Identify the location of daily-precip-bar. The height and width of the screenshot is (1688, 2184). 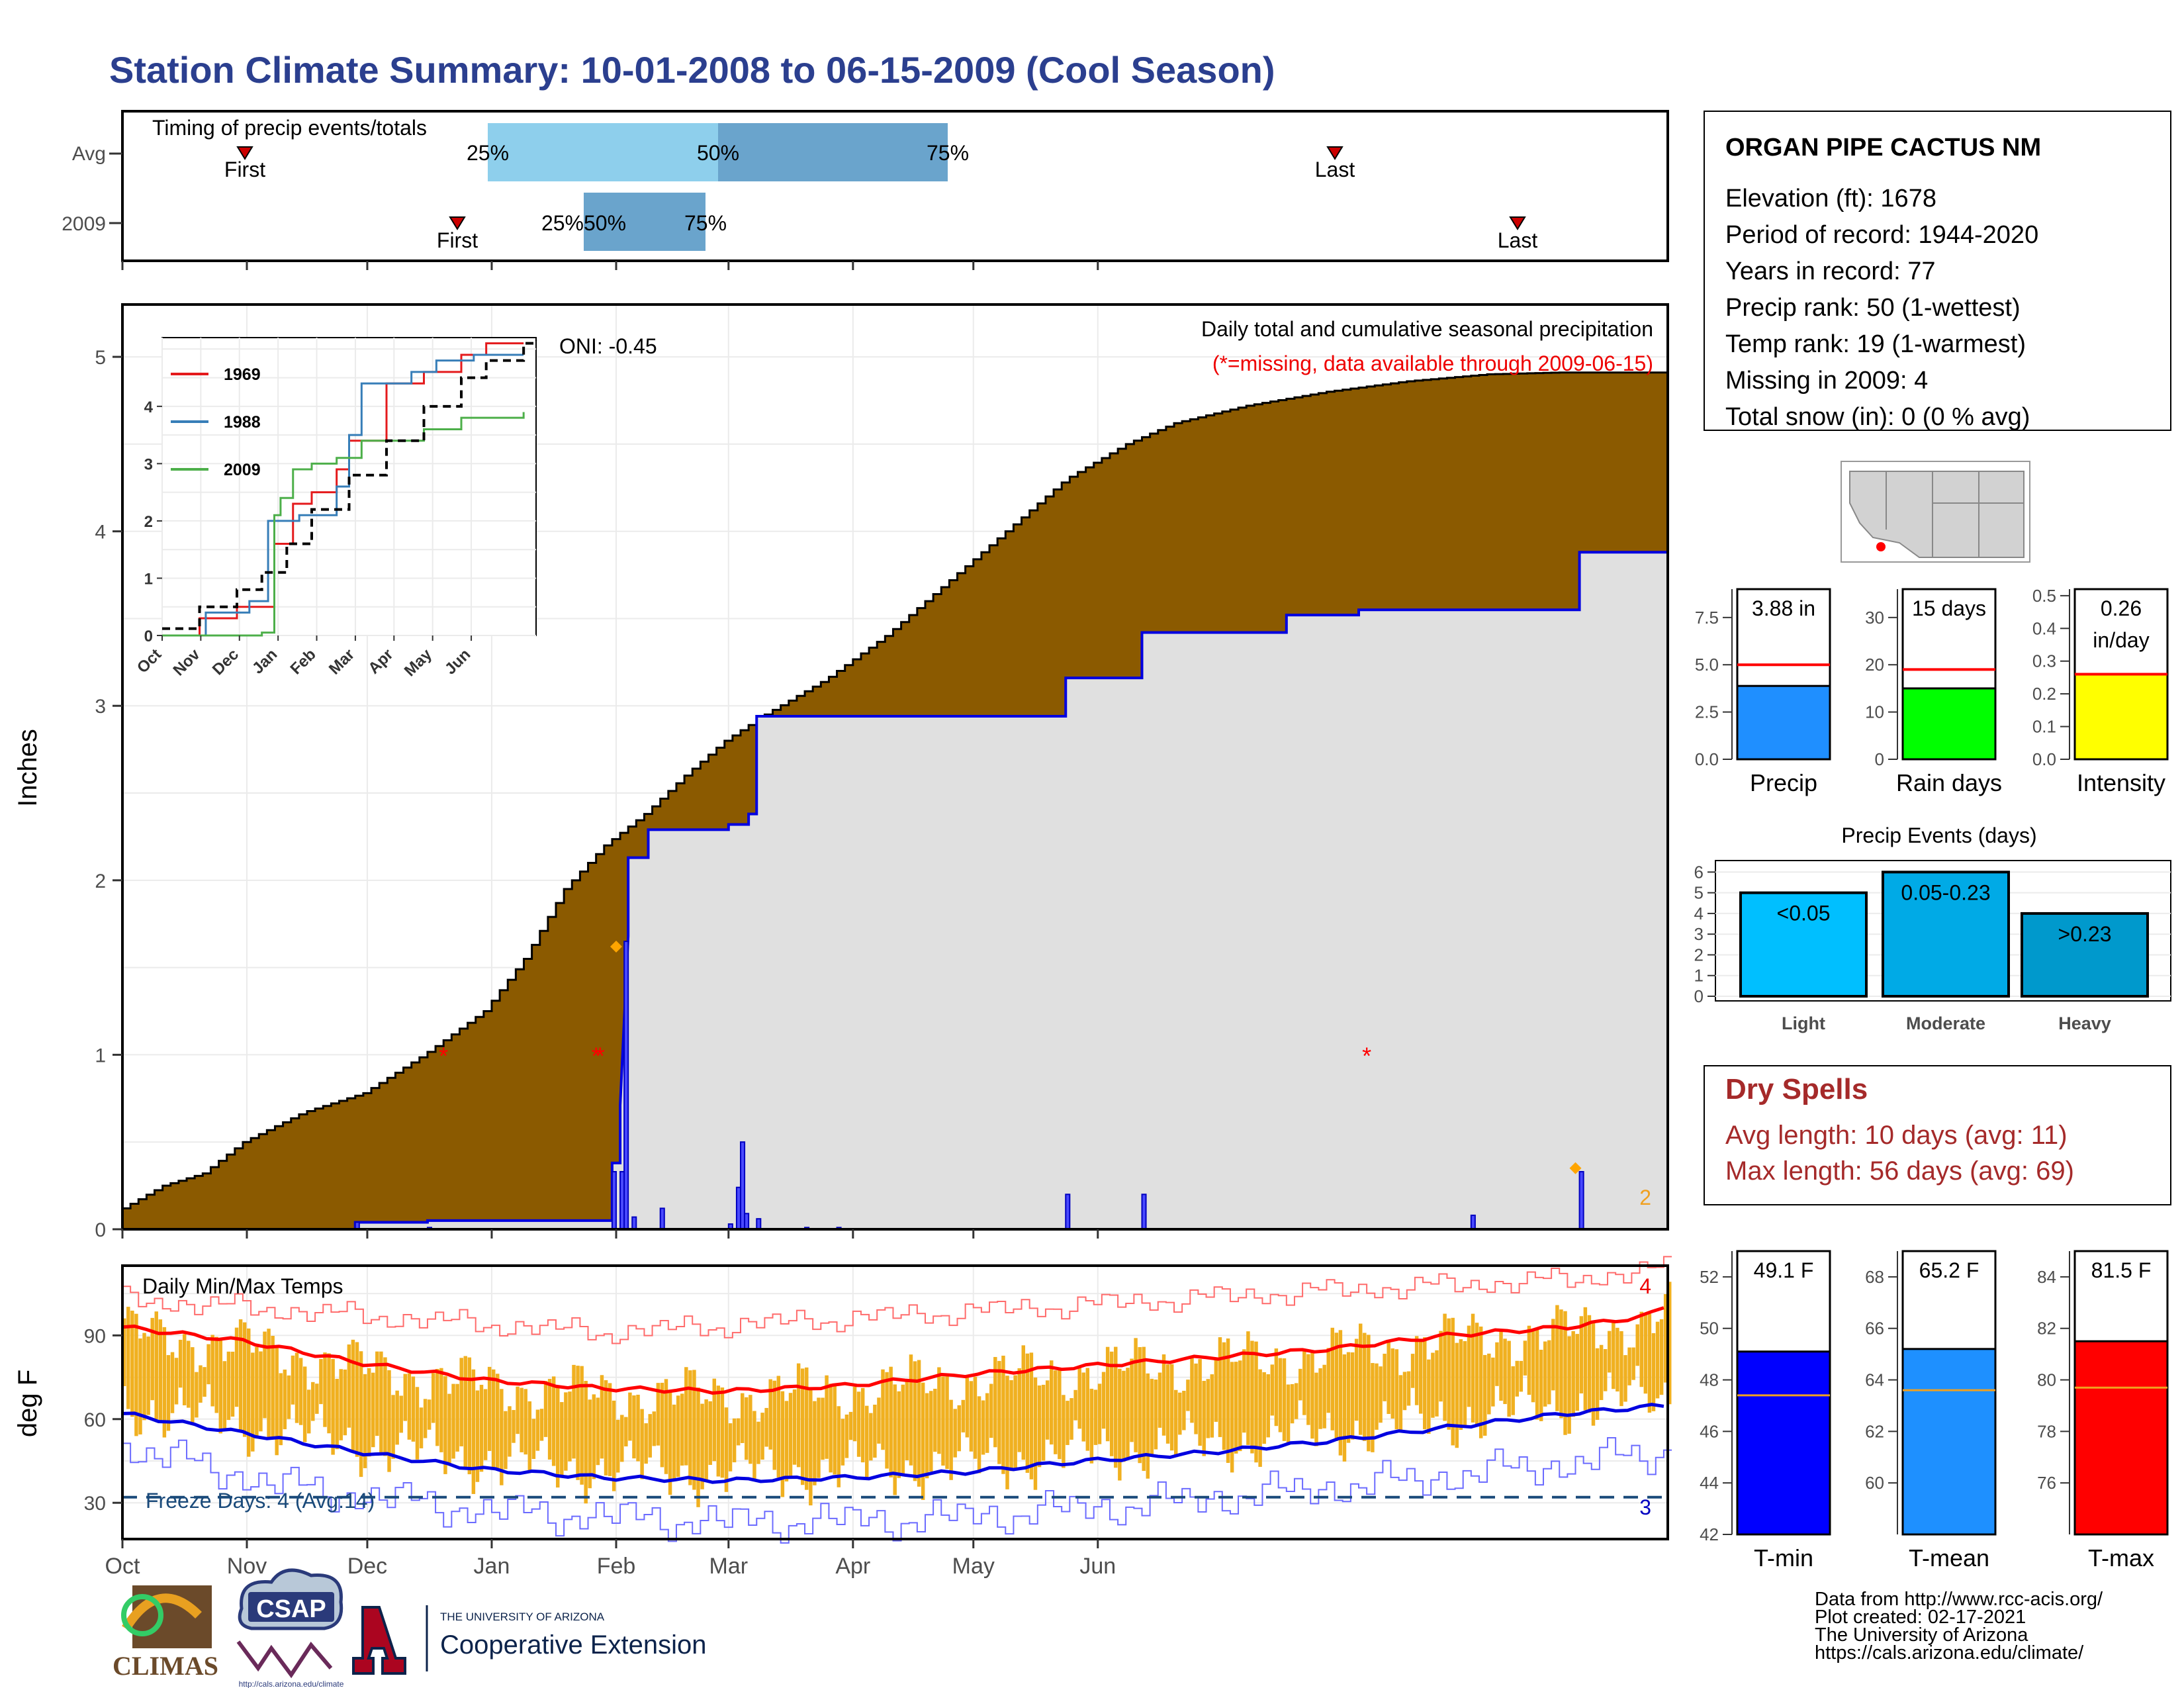
(1144, 1212).